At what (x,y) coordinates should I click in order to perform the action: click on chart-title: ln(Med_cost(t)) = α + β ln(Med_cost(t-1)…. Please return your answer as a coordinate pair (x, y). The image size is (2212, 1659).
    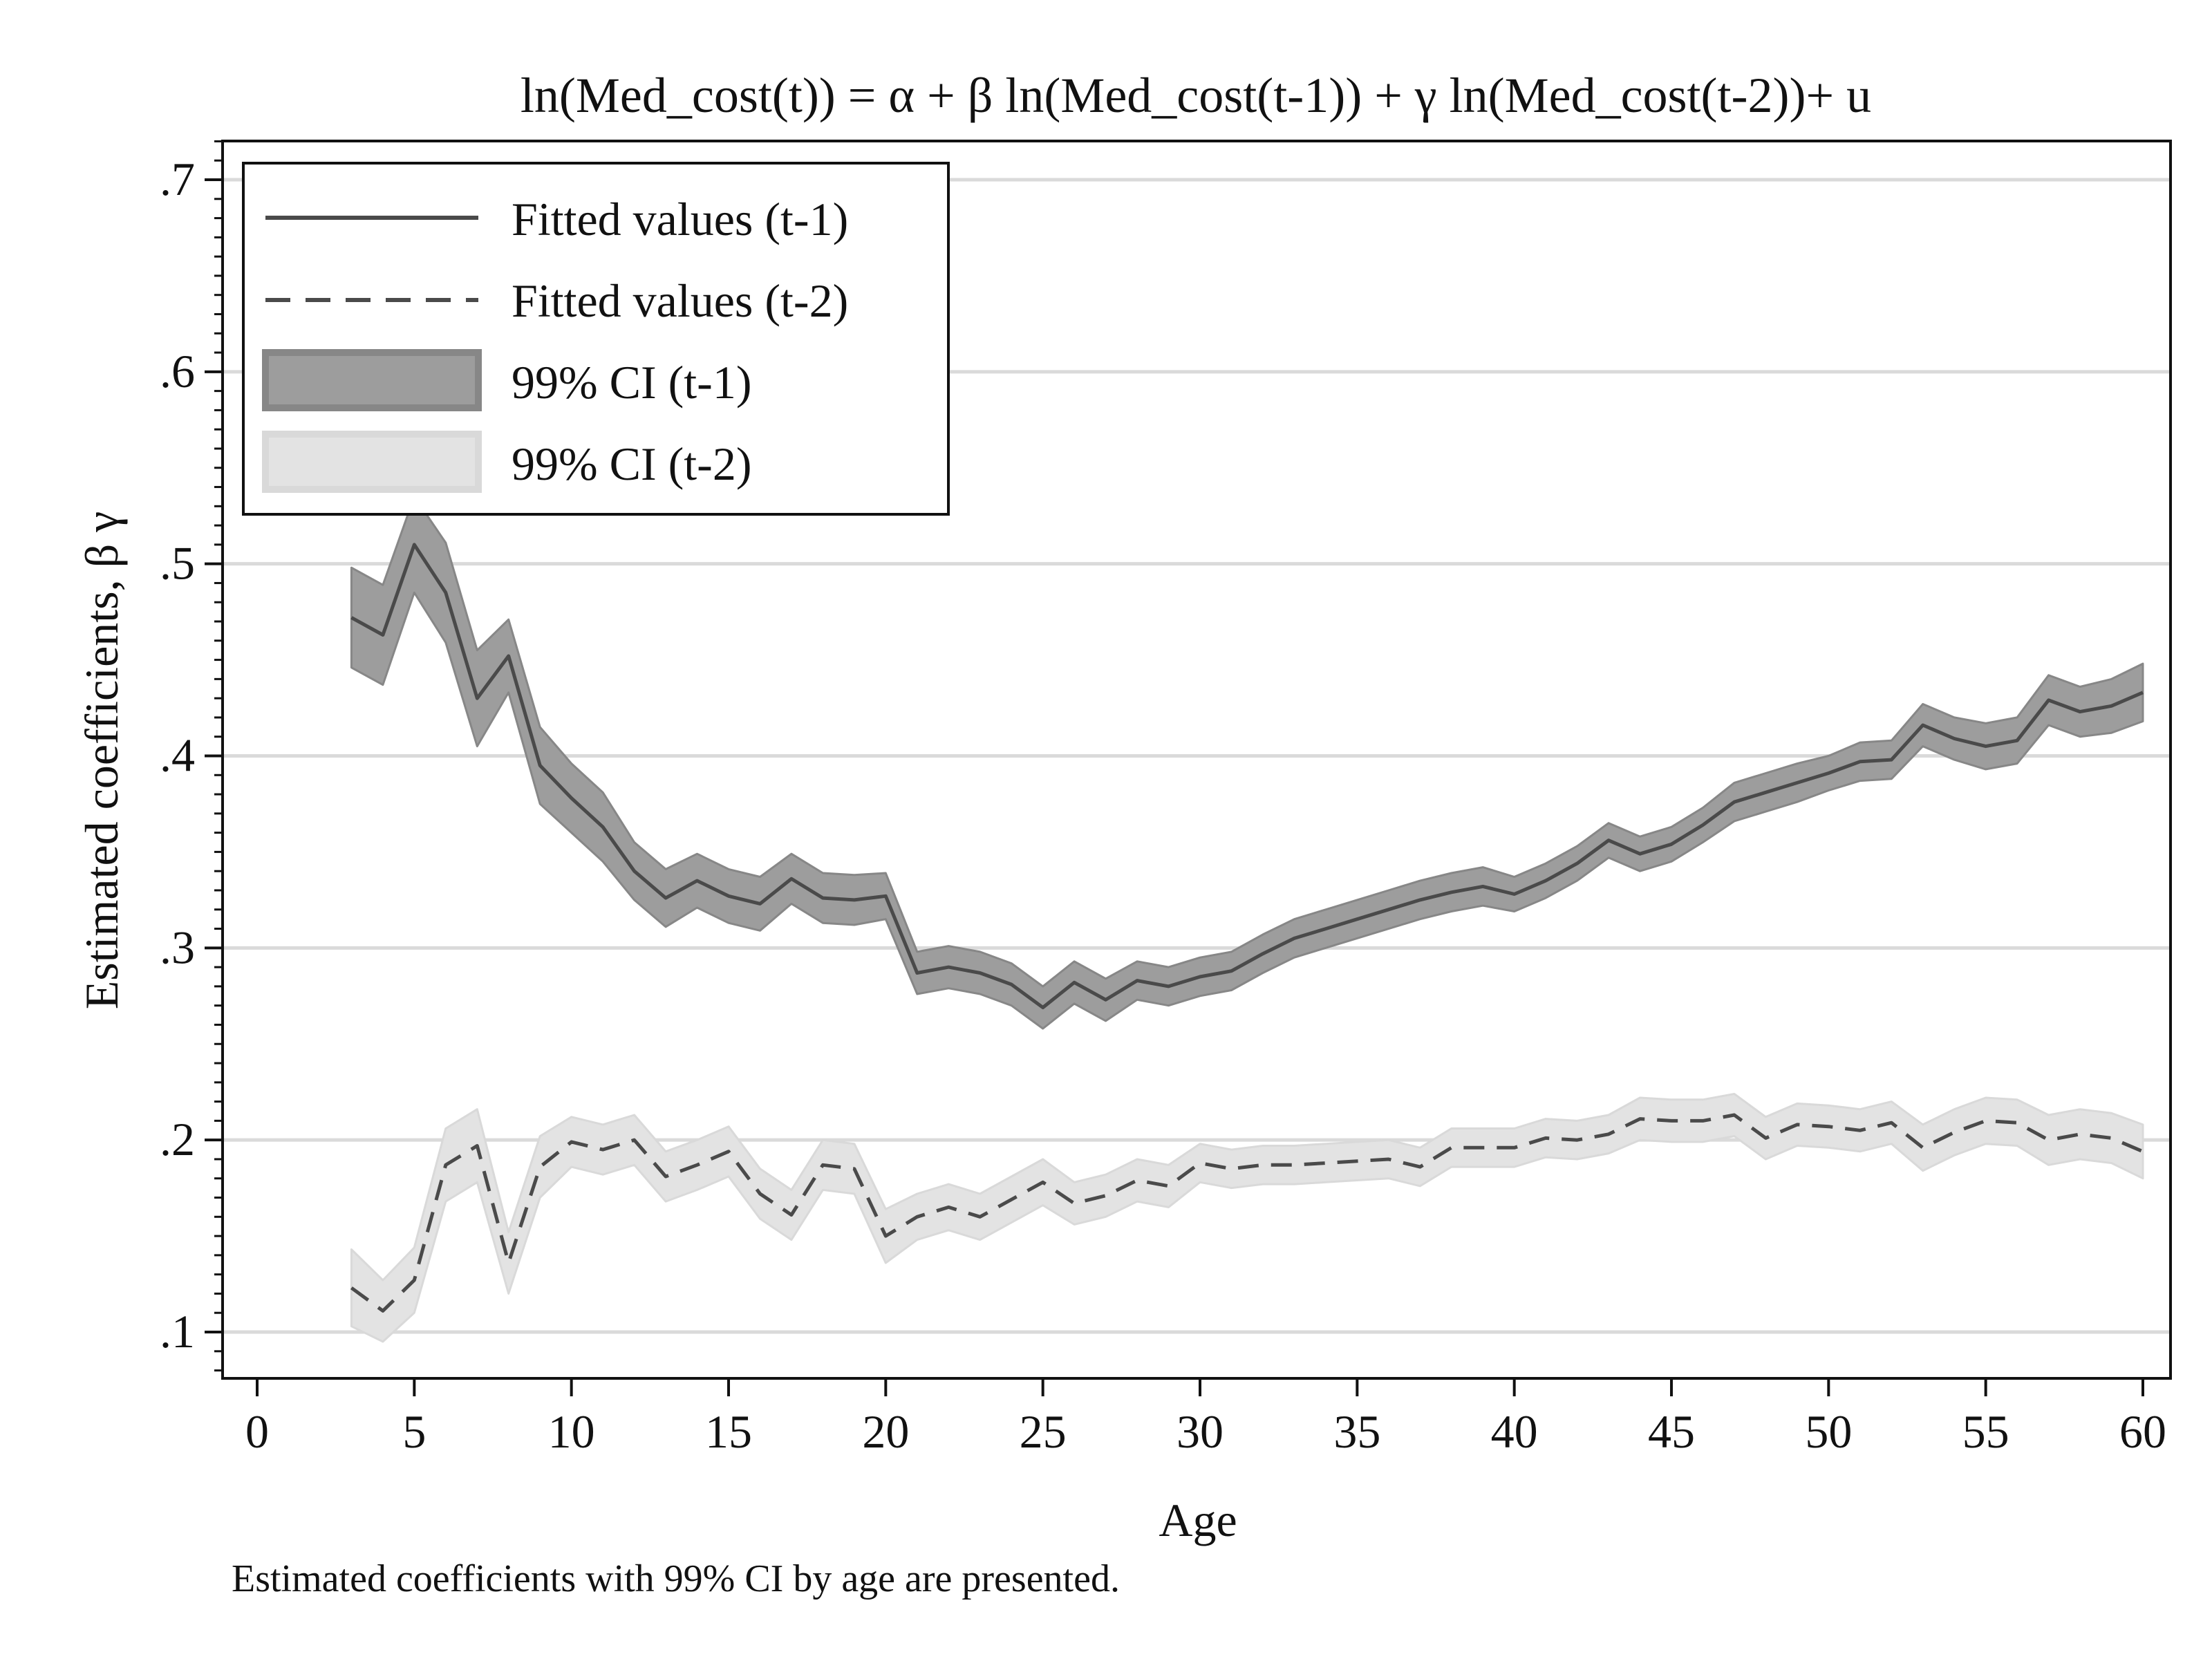
    Looking at the image, I should click on (1196, 95).